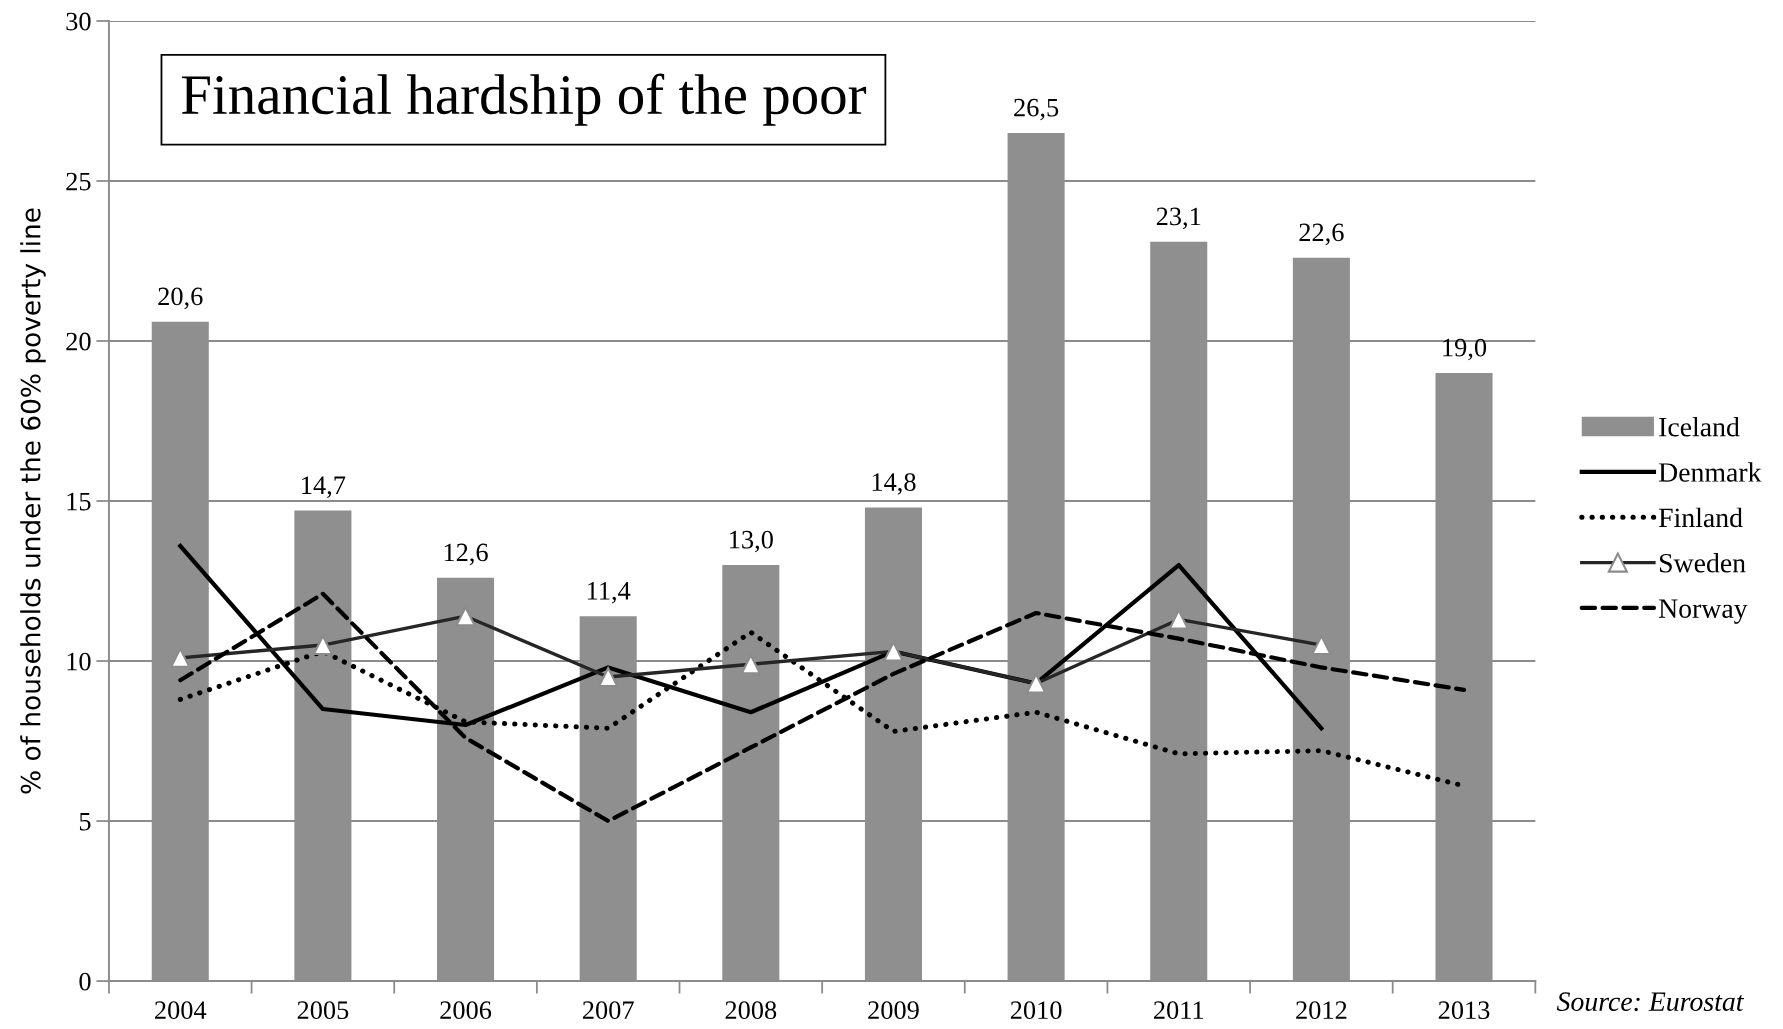 Image resolution: width=1783 pixels, height=1029 pixels. What do you see at coordinates (751, 1010) in the screenshot?
I see `x-tick-label: 2008` at bounding box center [751, 1010].